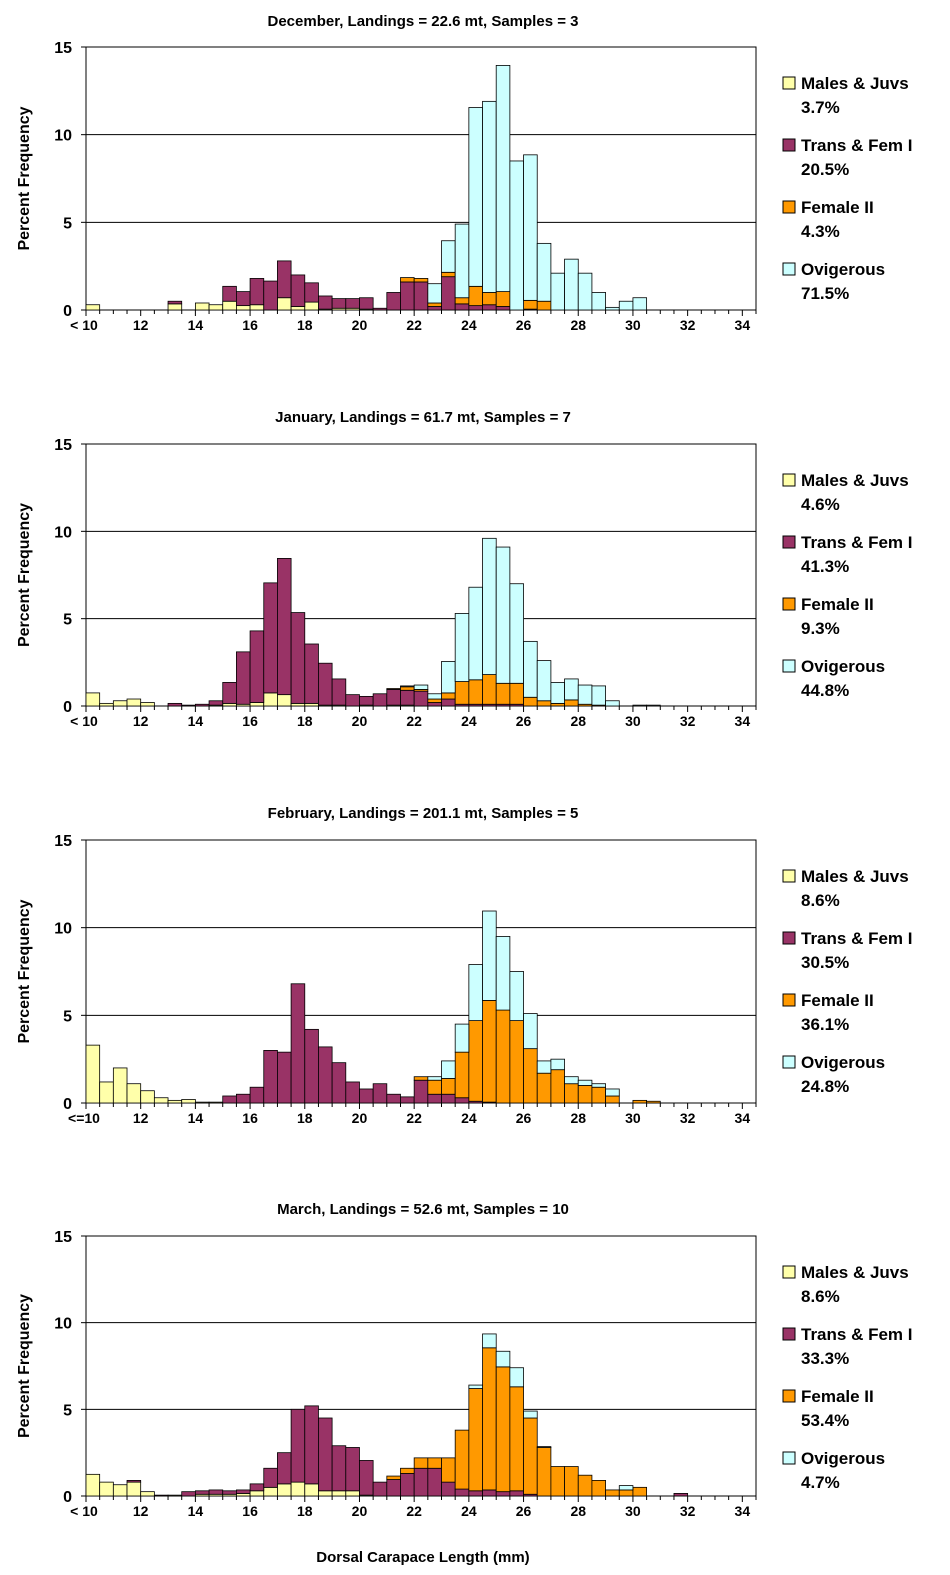 The height and width of the screenshot is (1575, 950). What do you see at coordinates (84, 1118) in the screenshot?
I see `x-tick-label: <=10` at bounding box center [84, 1118].